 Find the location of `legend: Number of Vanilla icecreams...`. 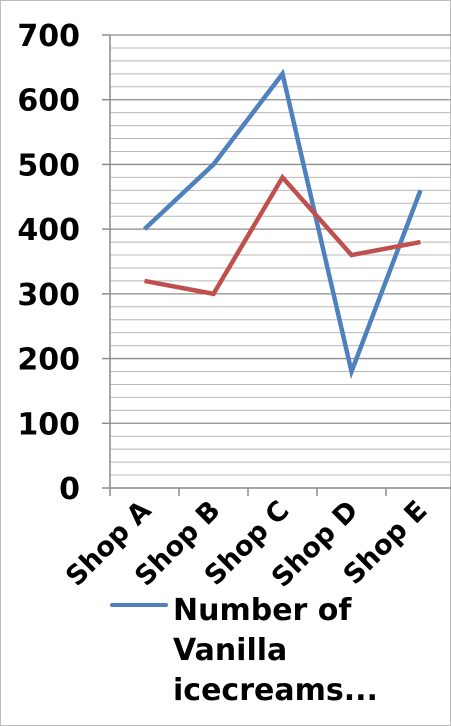

legend: Number of Vanilla icecreams... is located at coordinates (244, 650).